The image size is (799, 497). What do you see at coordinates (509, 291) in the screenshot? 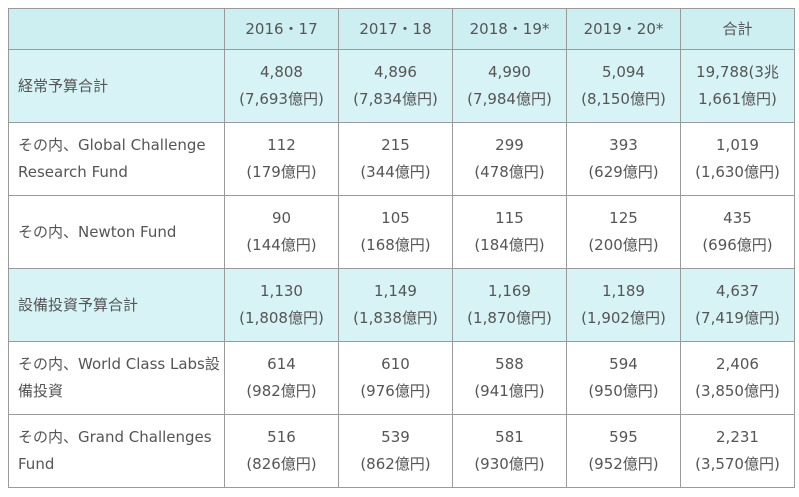
I see `budget-value: 1,169` at bounding box center [509, 291].